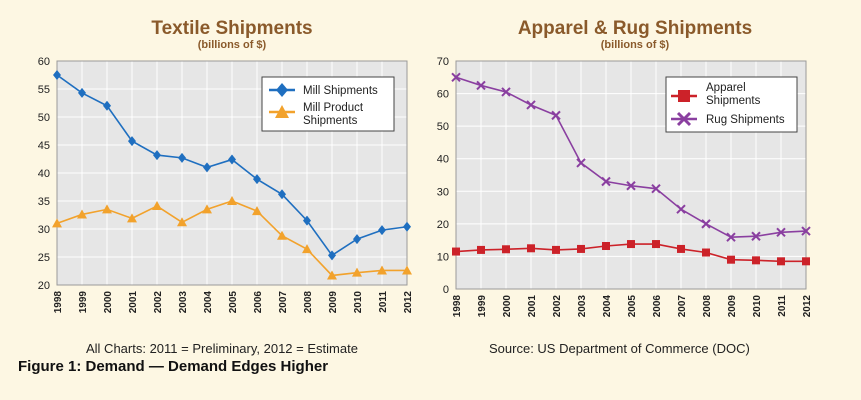 The height and width of the screenshot is (400, 861). Describe the element at coordinates (44, 90) in the screenshot. I see `textile-y-tick-label: 55` at that location.